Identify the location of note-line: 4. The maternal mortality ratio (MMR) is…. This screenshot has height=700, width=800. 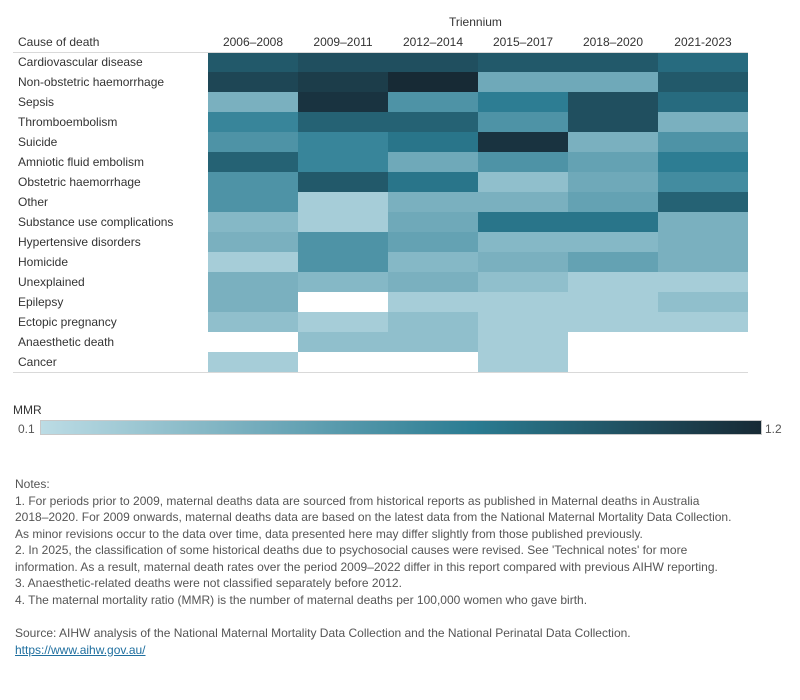
(301, 599).